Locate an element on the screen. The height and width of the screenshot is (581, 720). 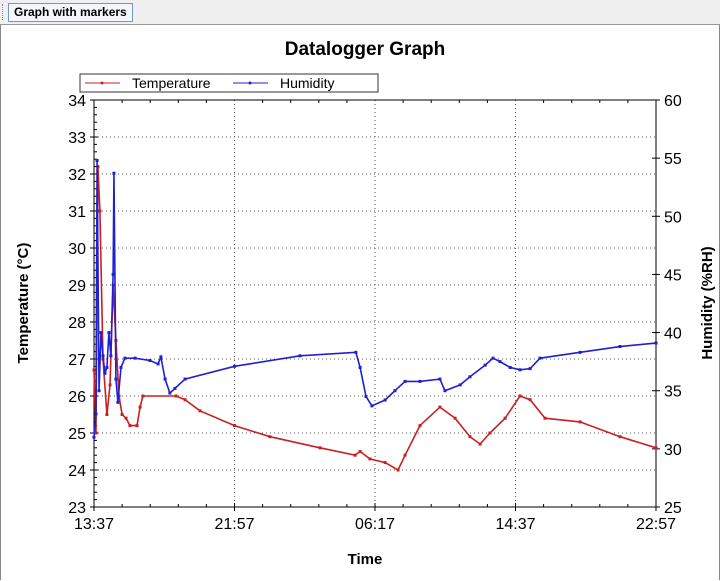
y2-tick-label: 40 is located at coordinates (673, 334).